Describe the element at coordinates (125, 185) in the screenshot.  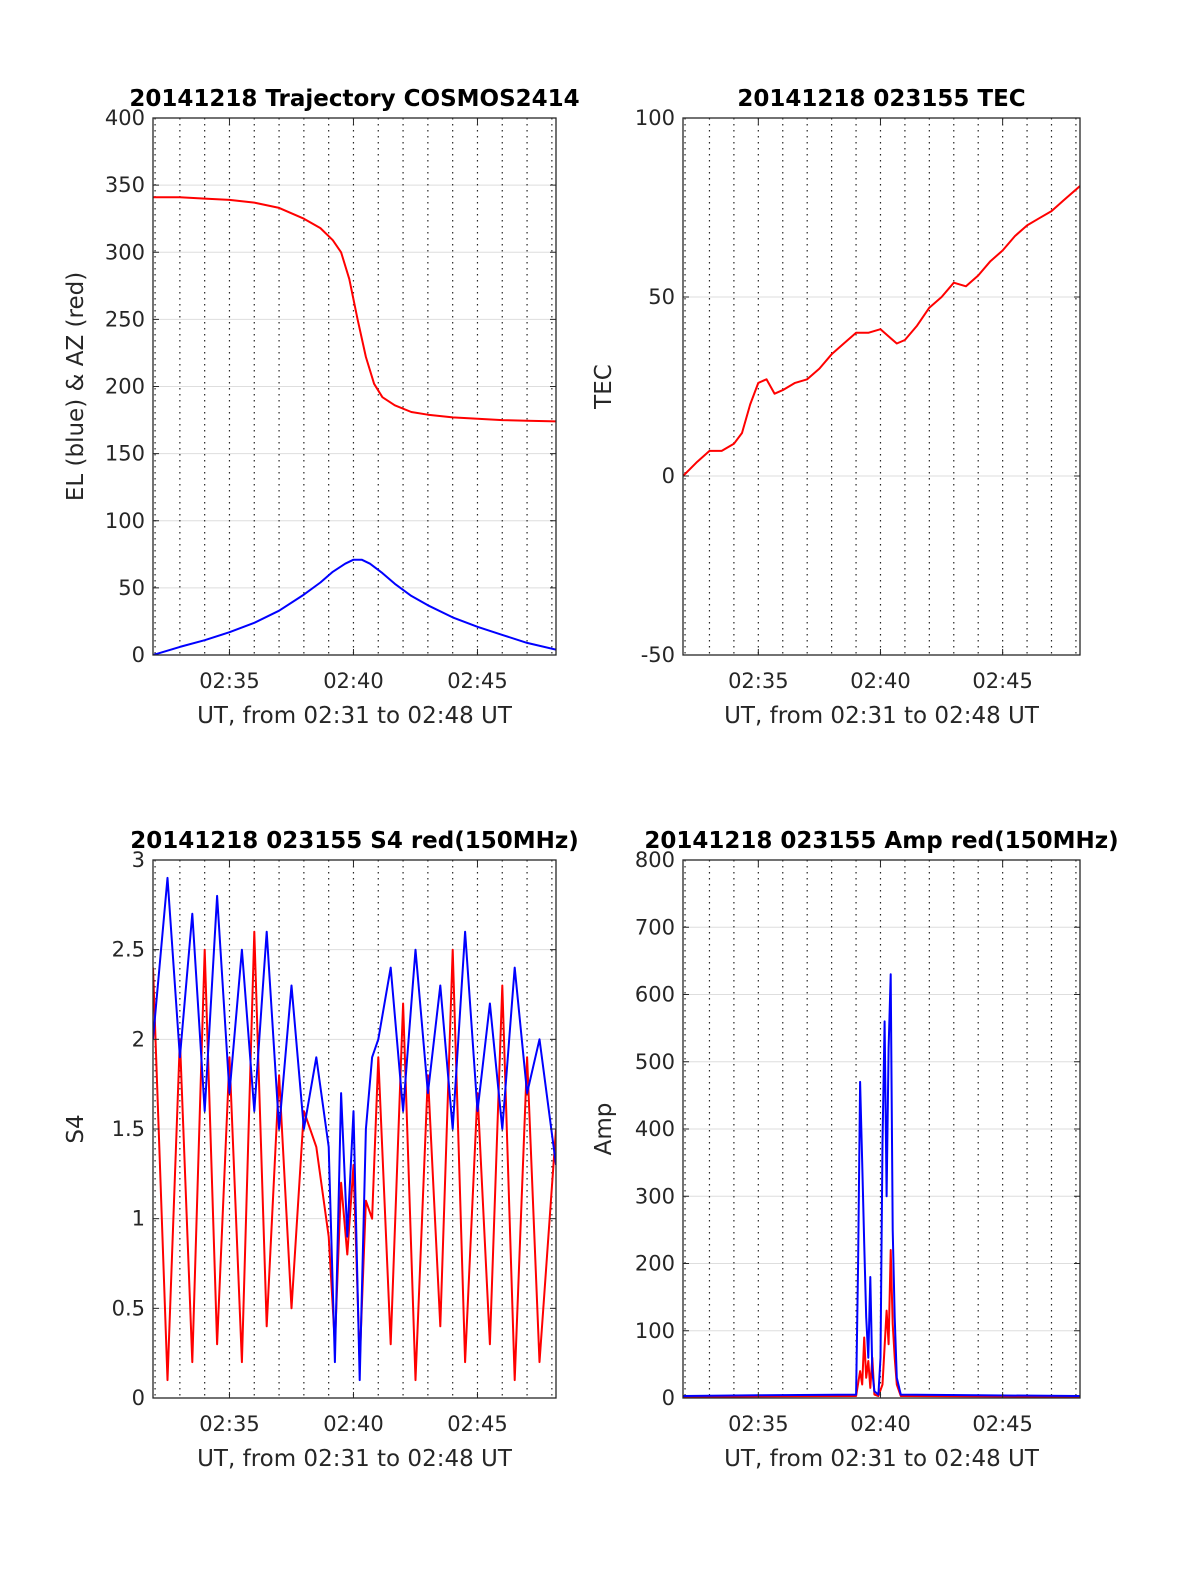
I see `y-tick-label: 350` at that location.